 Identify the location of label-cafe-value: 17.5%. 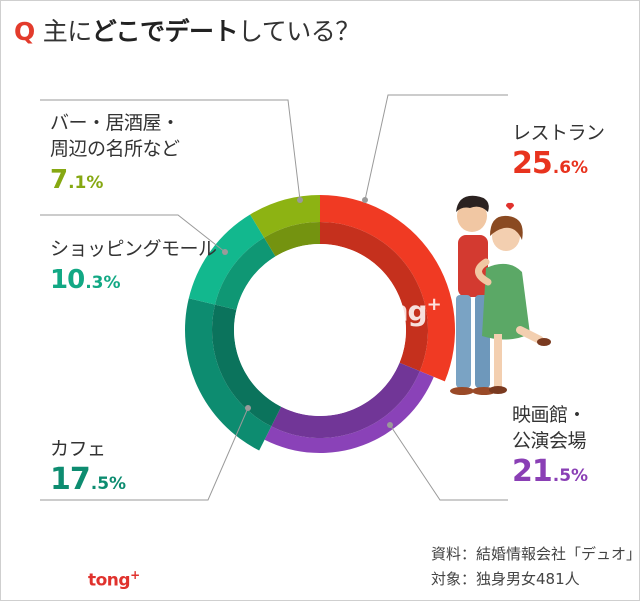
(88, 482).